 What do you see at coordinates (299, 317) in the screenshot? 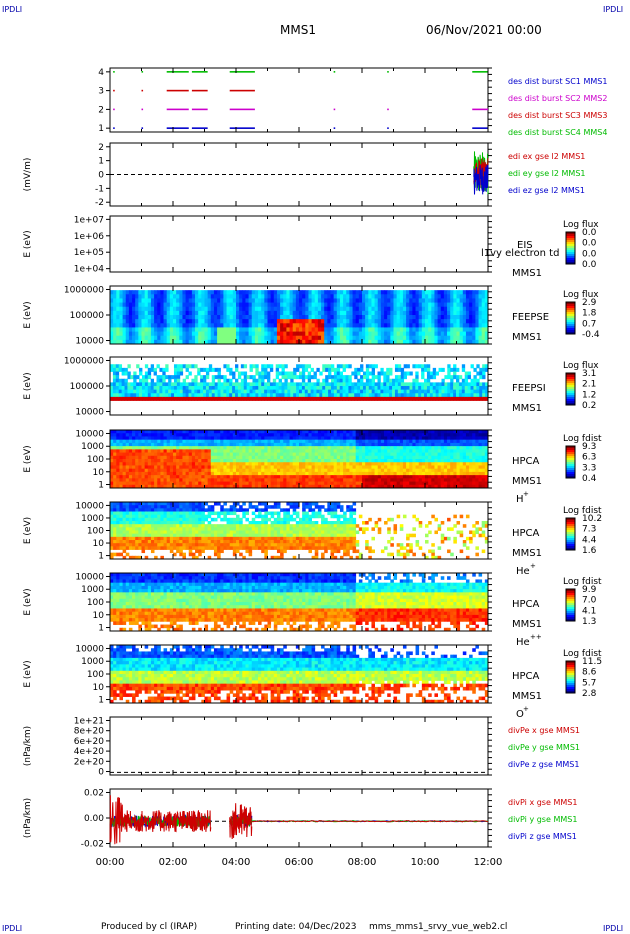
I see `spectrogram` at bounding box center [299, 317].